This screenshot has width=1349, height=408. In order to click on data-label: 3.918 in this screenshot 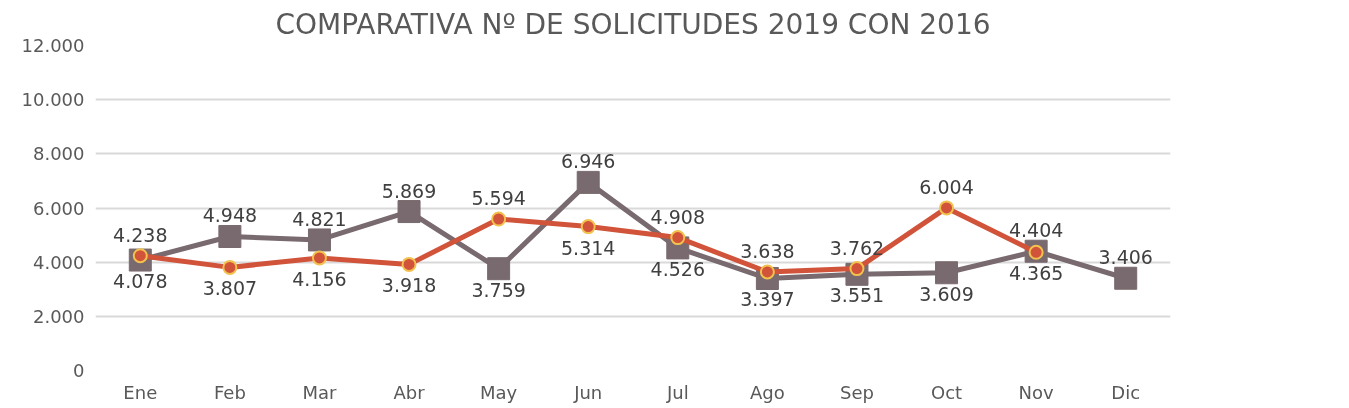, I will do `click(409, 285)`.